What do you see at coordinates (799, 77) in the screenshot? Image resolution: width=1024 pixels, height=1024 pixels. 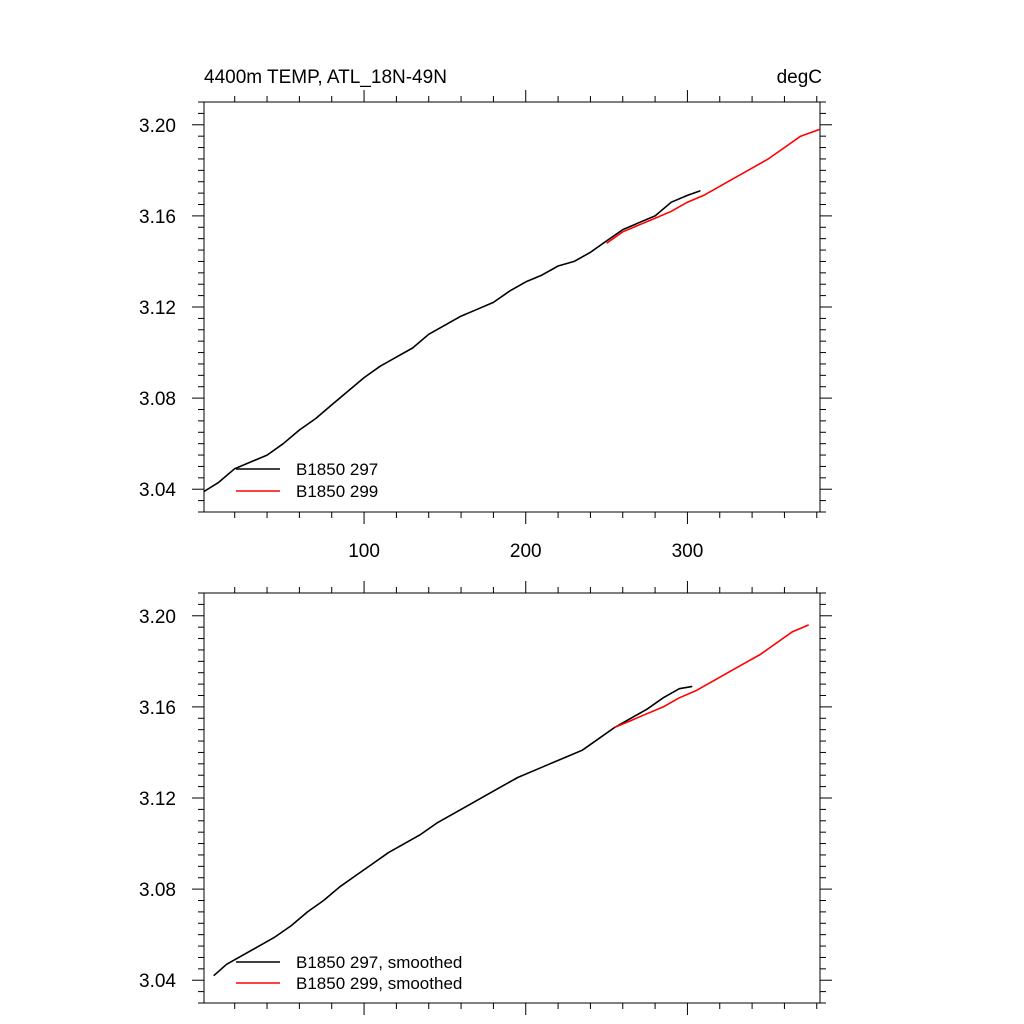 I see `chart-units: degC` at bounding box center [799, 77].